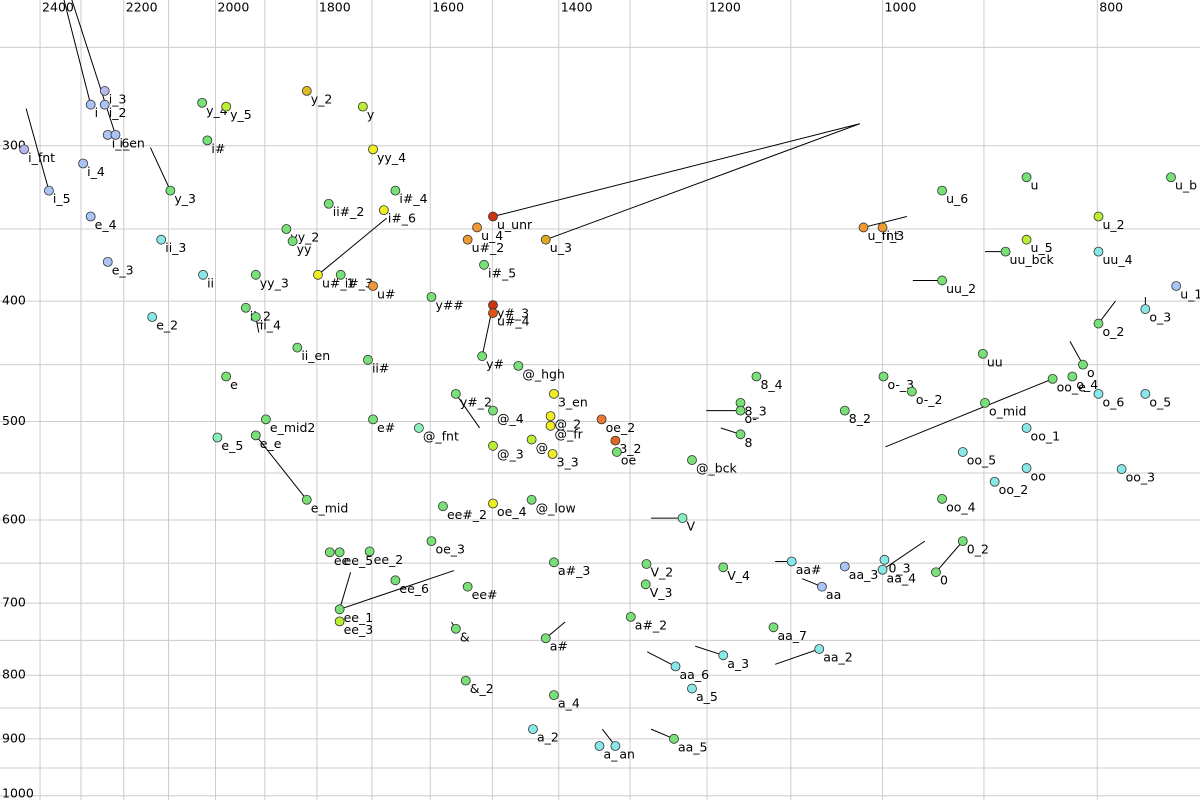 This screenshot has height=800, width=1200. What do you see at coordinates (1113, 331) in the screenshot?
I see `point-label: o_2` at bounding box center [1113, 331].